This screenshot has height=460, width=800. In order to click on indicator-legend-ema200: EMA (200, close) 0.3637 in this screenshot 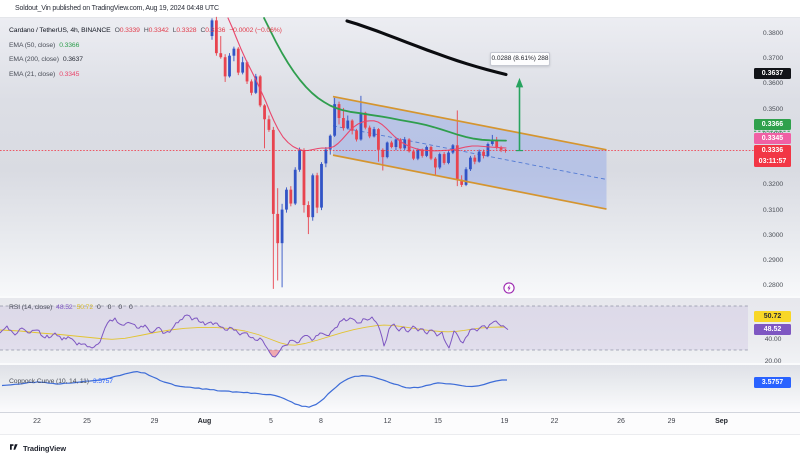, I will do `click(46, 59)`.